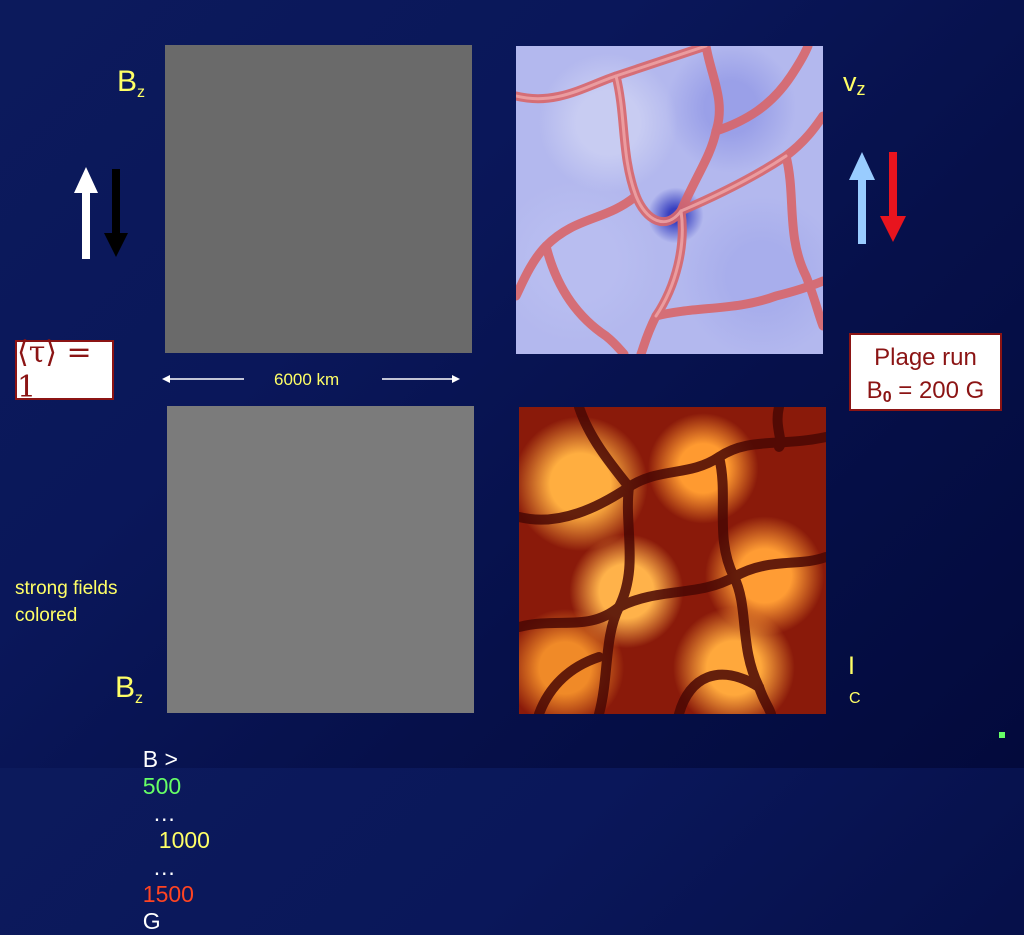 The image size is (1024, 935). I want to click on strong-fields-line2: colored, so click(46, 615).